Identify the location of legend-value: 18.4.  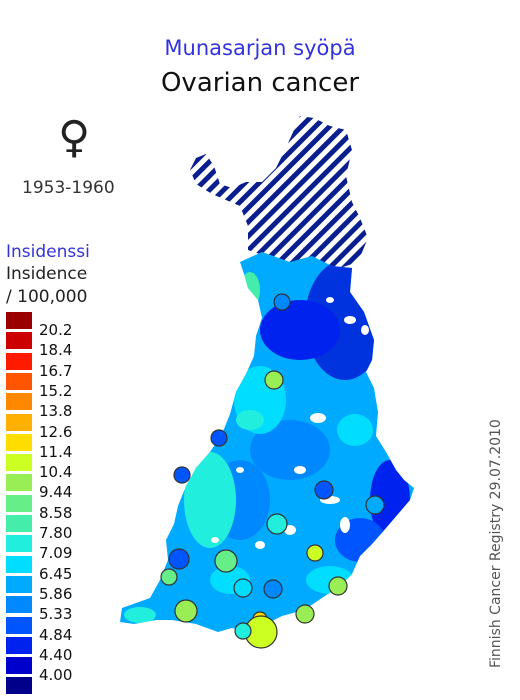
(56, 350).